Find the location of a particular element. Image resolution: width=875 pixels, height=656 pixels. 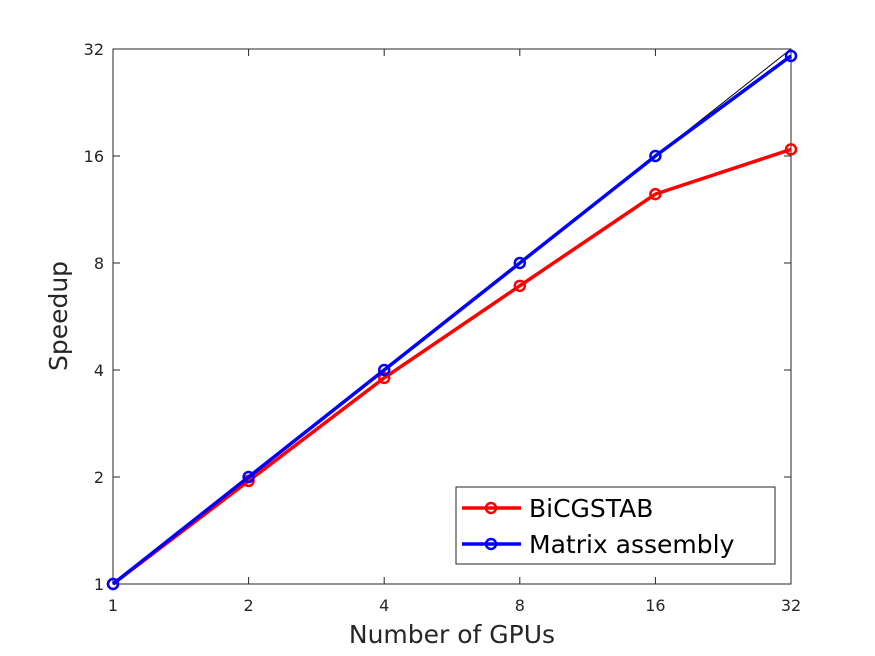

y-axis-label: Speedup is located at coordinates (58, 316).